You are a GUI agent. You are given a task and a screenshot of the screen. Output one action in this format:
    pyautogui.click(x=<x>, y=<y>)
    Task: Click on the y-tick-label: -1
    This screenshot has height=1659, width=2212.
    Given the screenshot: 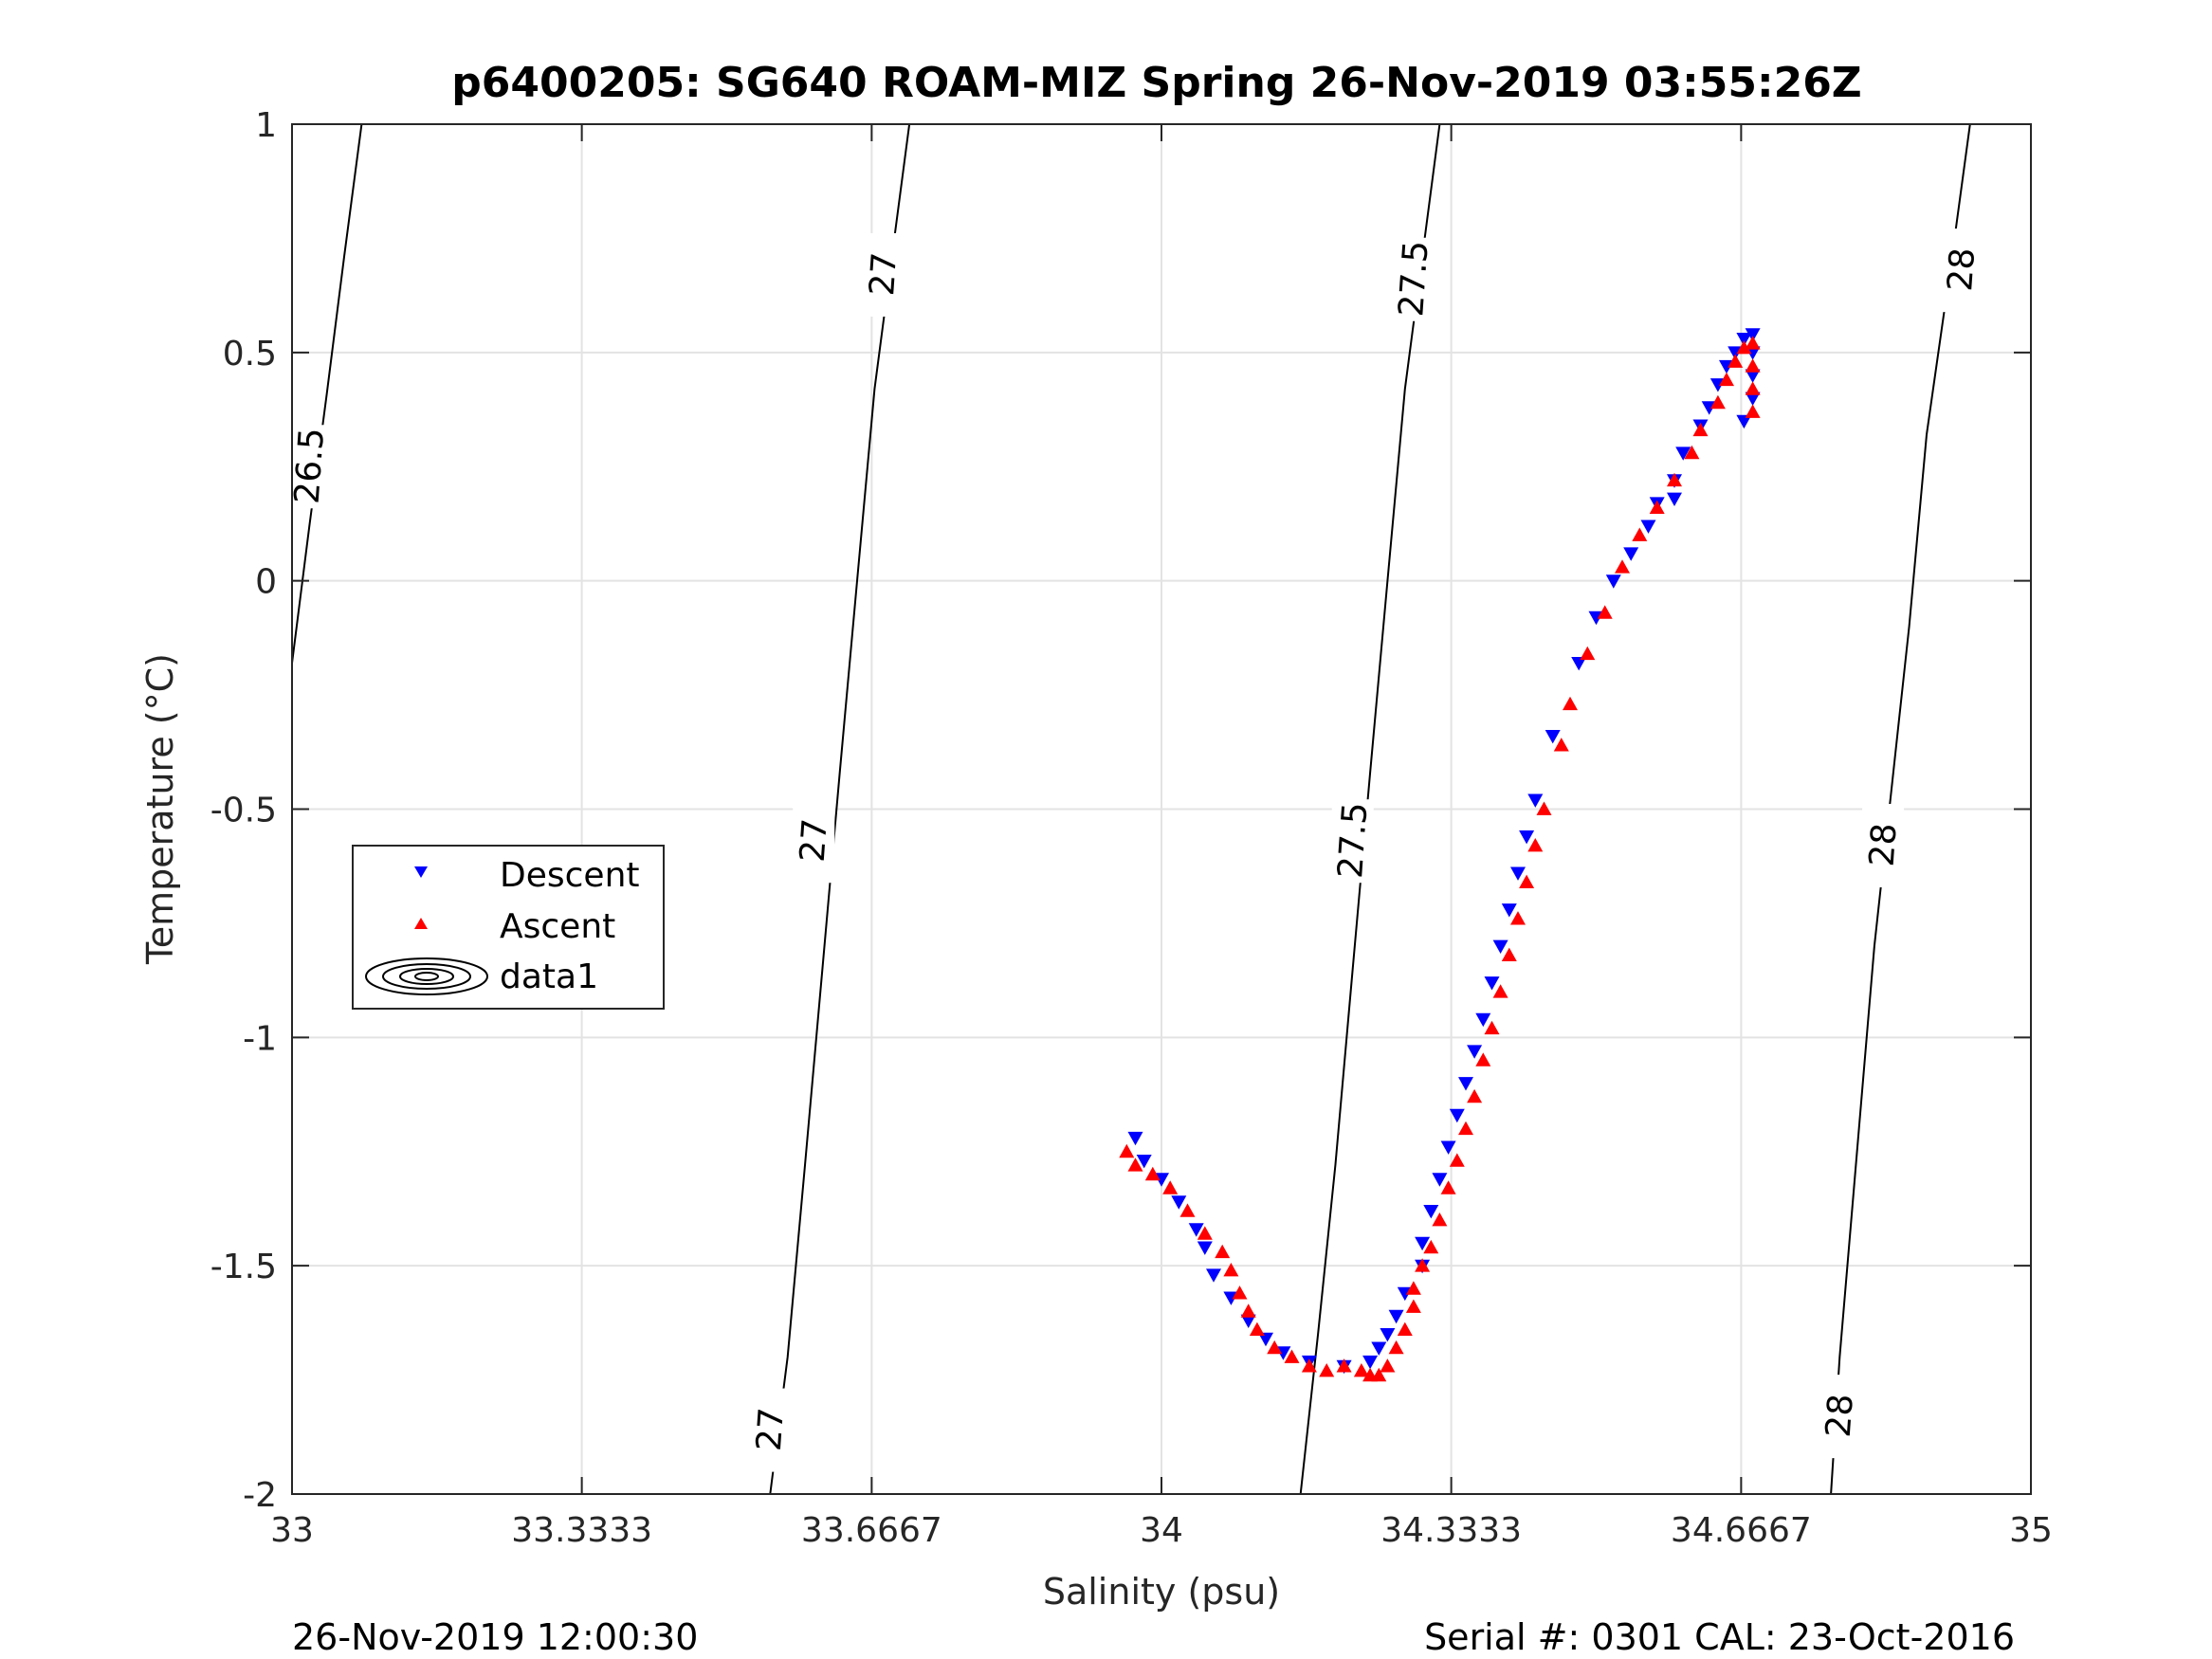 What is the action you would take?
    pyautogui.click(x=260, y=1038)
    